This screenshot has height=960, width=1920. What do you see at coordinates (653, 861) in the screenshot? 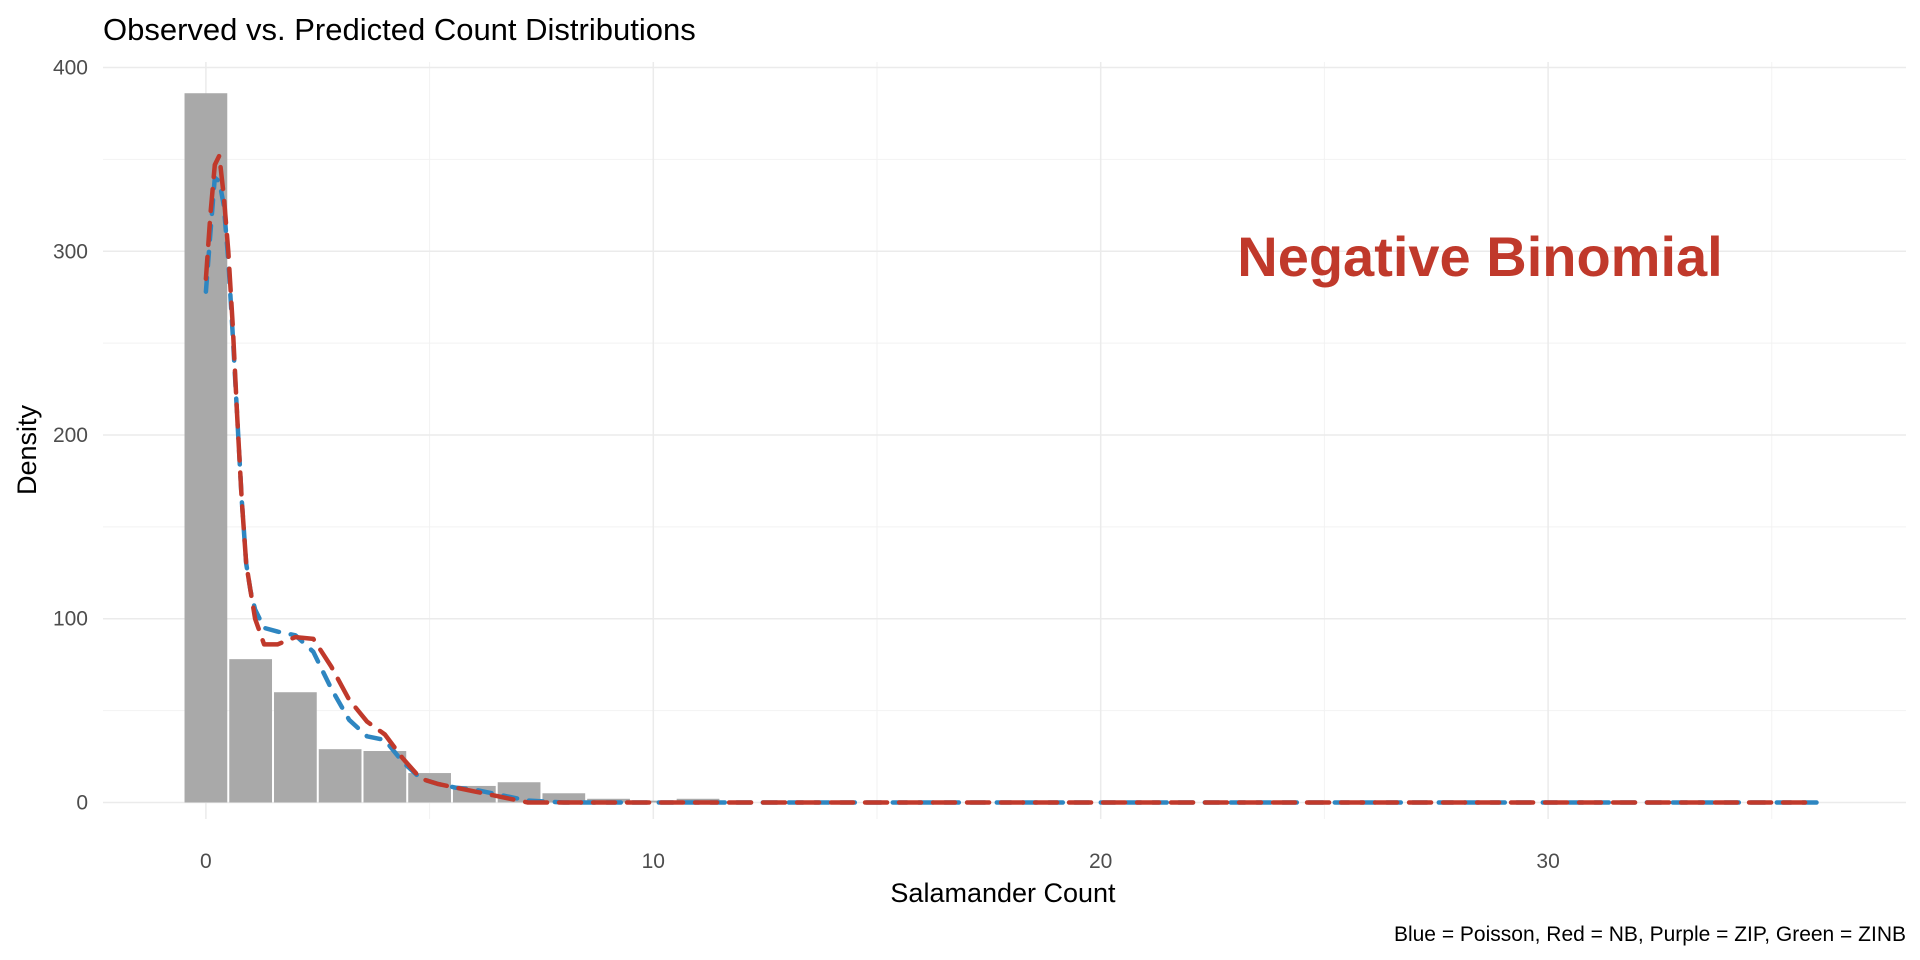
I see `x-tick-label: 10` at bounding box center [653, 861].